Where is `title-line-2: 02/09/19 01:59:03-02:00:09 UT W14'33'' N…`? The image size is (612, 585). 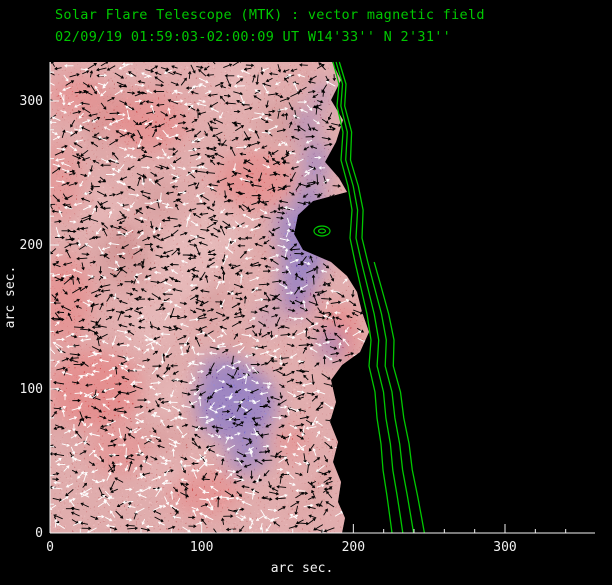
title-line-2: 02/09/19 01:59:03-02:00:09 UT W14'33'' N… is located at coordinates (253, 37).